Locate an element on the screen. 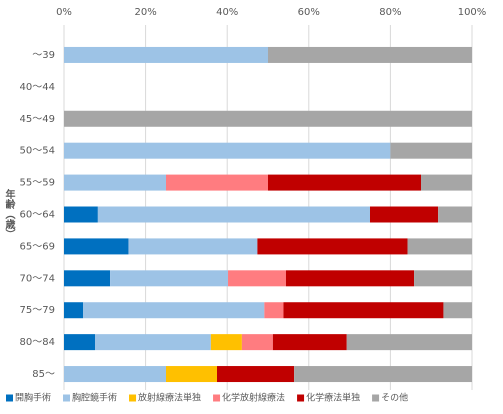 The image size is (503, 414). x-tick-label: 100% is located at coordinates (472, 12).